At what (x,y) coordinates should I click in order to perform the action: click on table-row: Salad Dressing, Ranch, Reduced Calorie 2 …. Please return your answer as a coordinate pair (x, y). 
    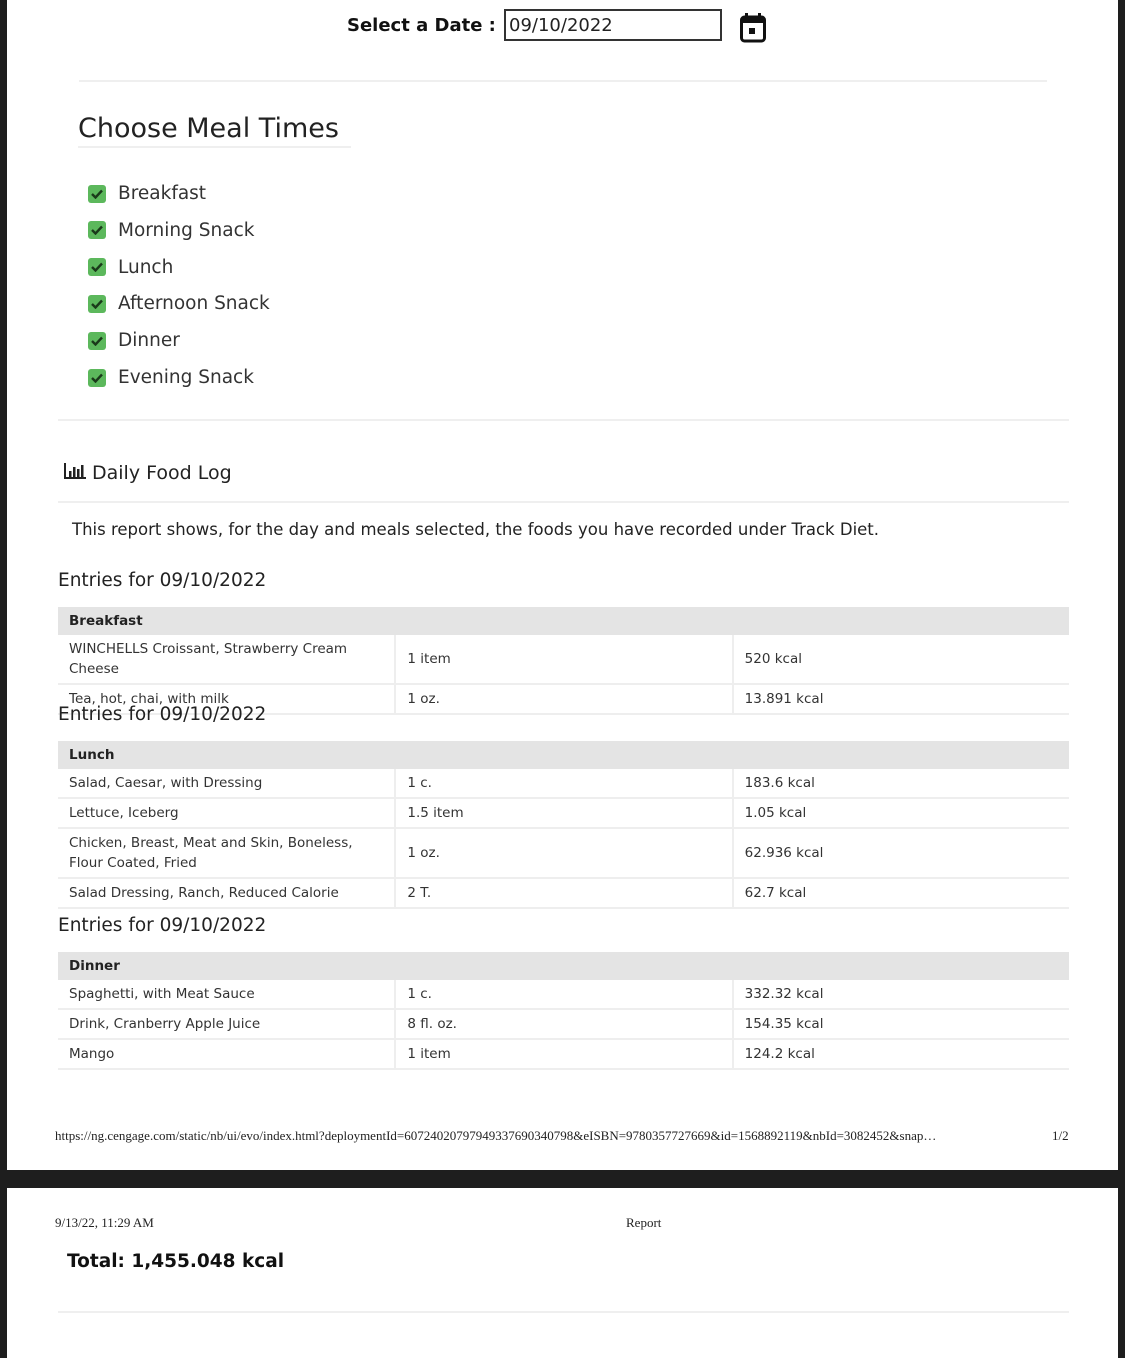
    Looking at the image, I should click on (563, 893).